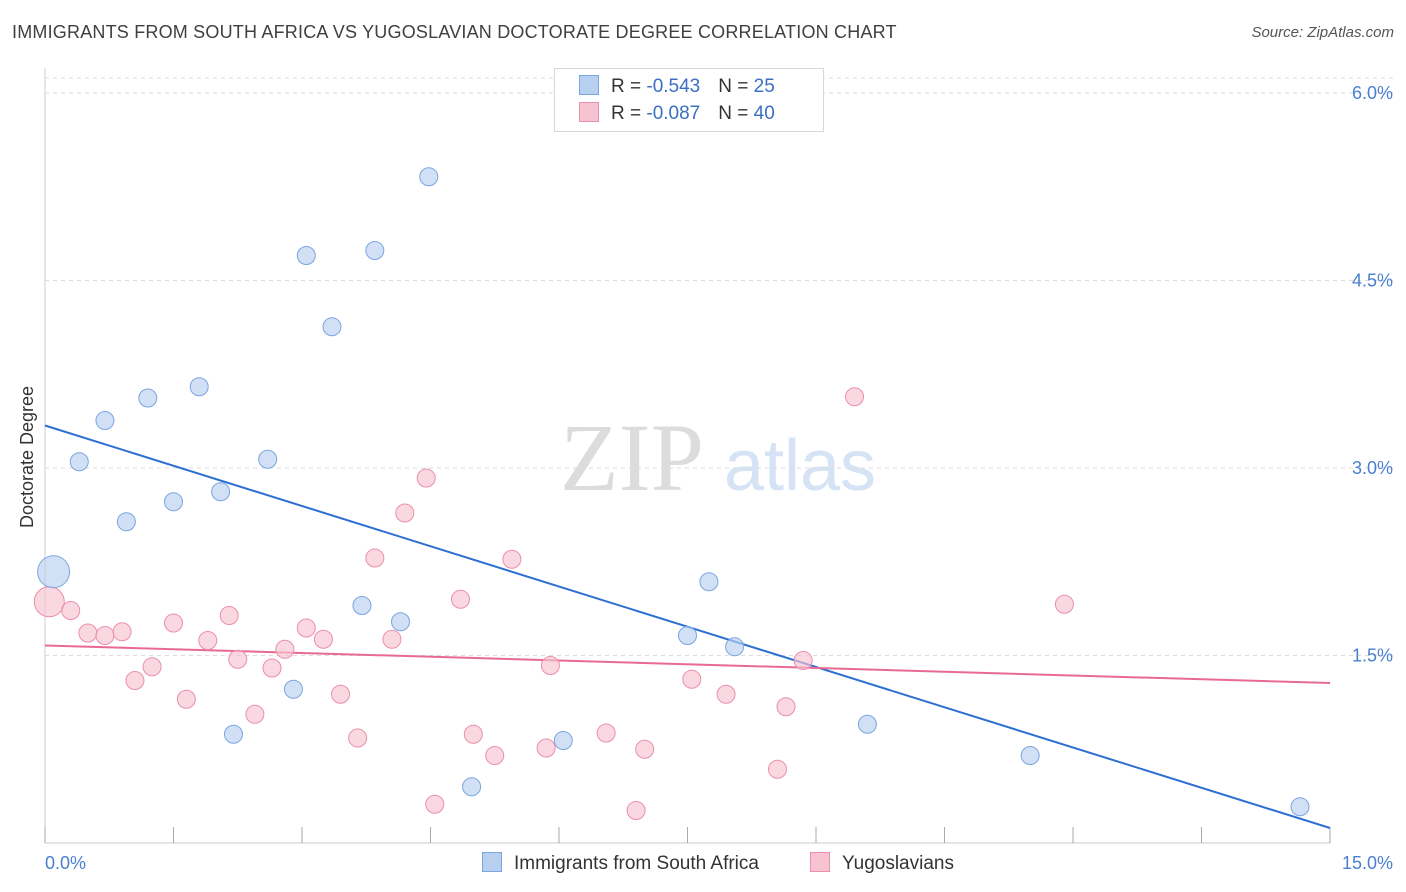 Image resolution: width=1406 pixels, height=892 pixels. Describe the element at coordinates (898, 863) in the screenshot. I see `bottom-legend-label: Yugoslavians` at that location.